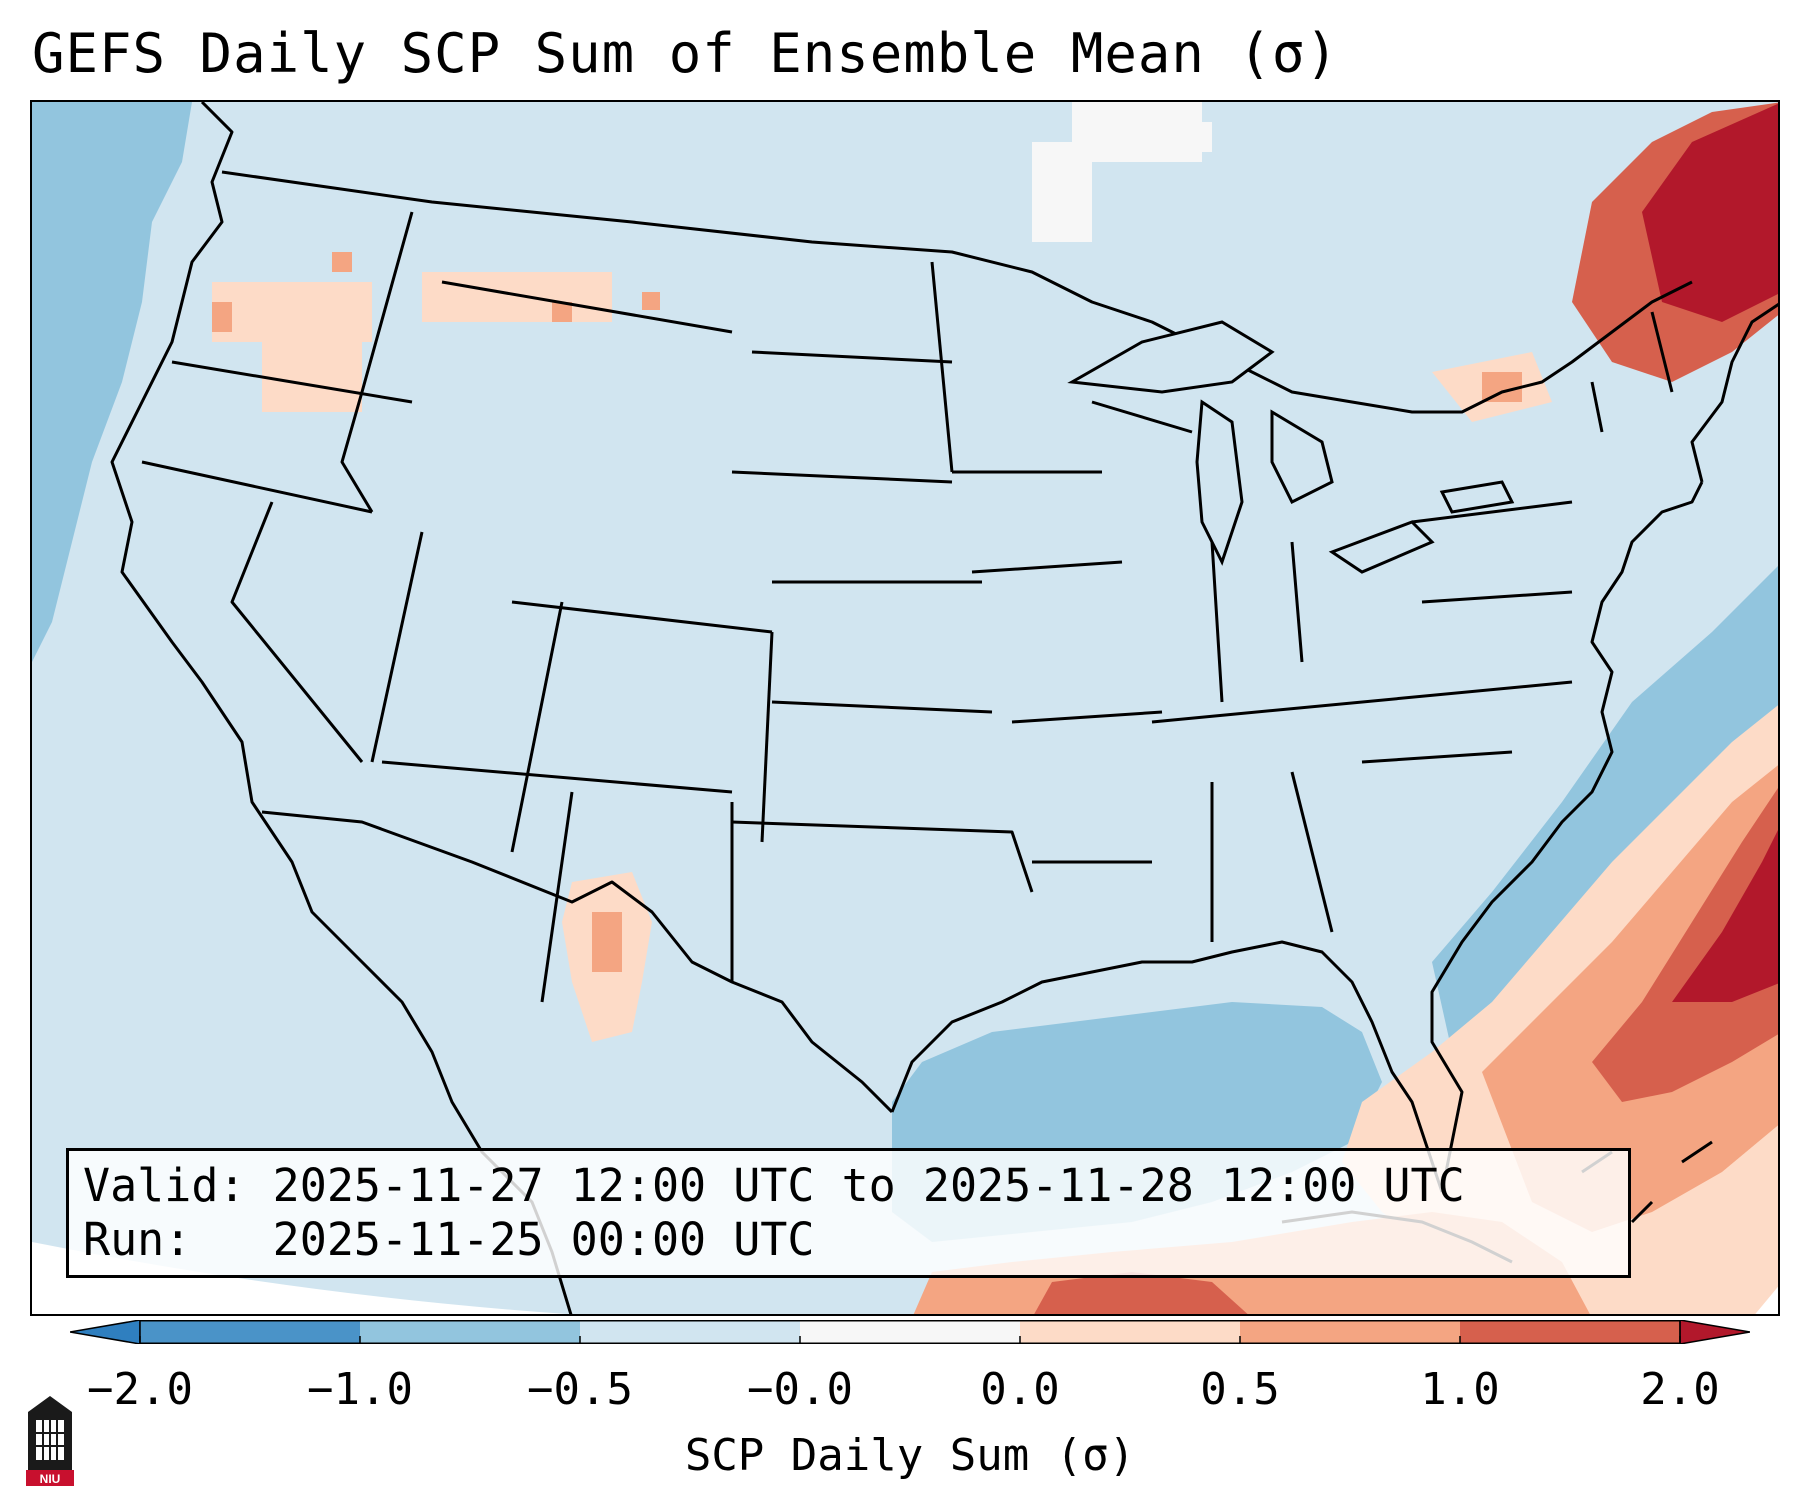 Image resolution: width=1803 pixels, height=1506 pixels. What do you see at coordinates (297, 632) in the screenshot?
I see `border-ca-nv` at bounding box center [297, 632].